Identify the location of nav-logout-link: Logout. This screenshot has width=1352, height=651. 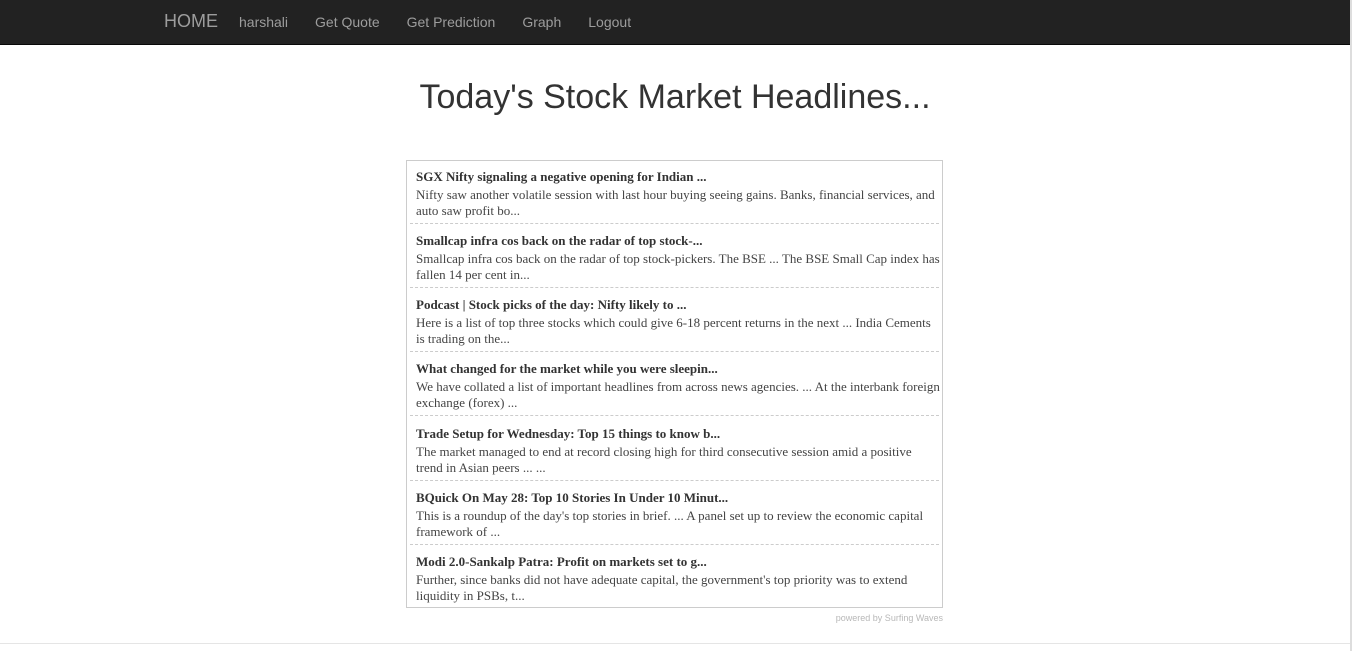
(610, 22).